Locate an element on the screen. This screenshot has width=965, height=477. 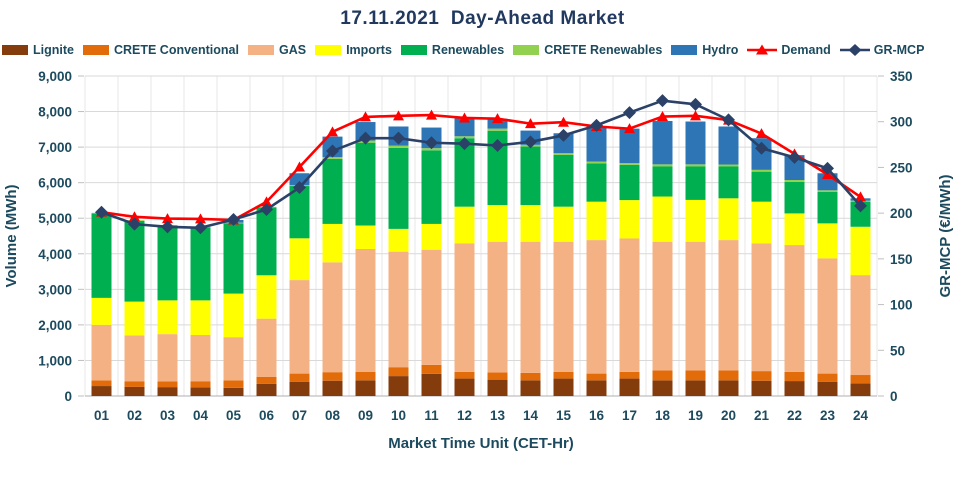
x-axis-tick-label: 20 is located at coordinates (728, 415).